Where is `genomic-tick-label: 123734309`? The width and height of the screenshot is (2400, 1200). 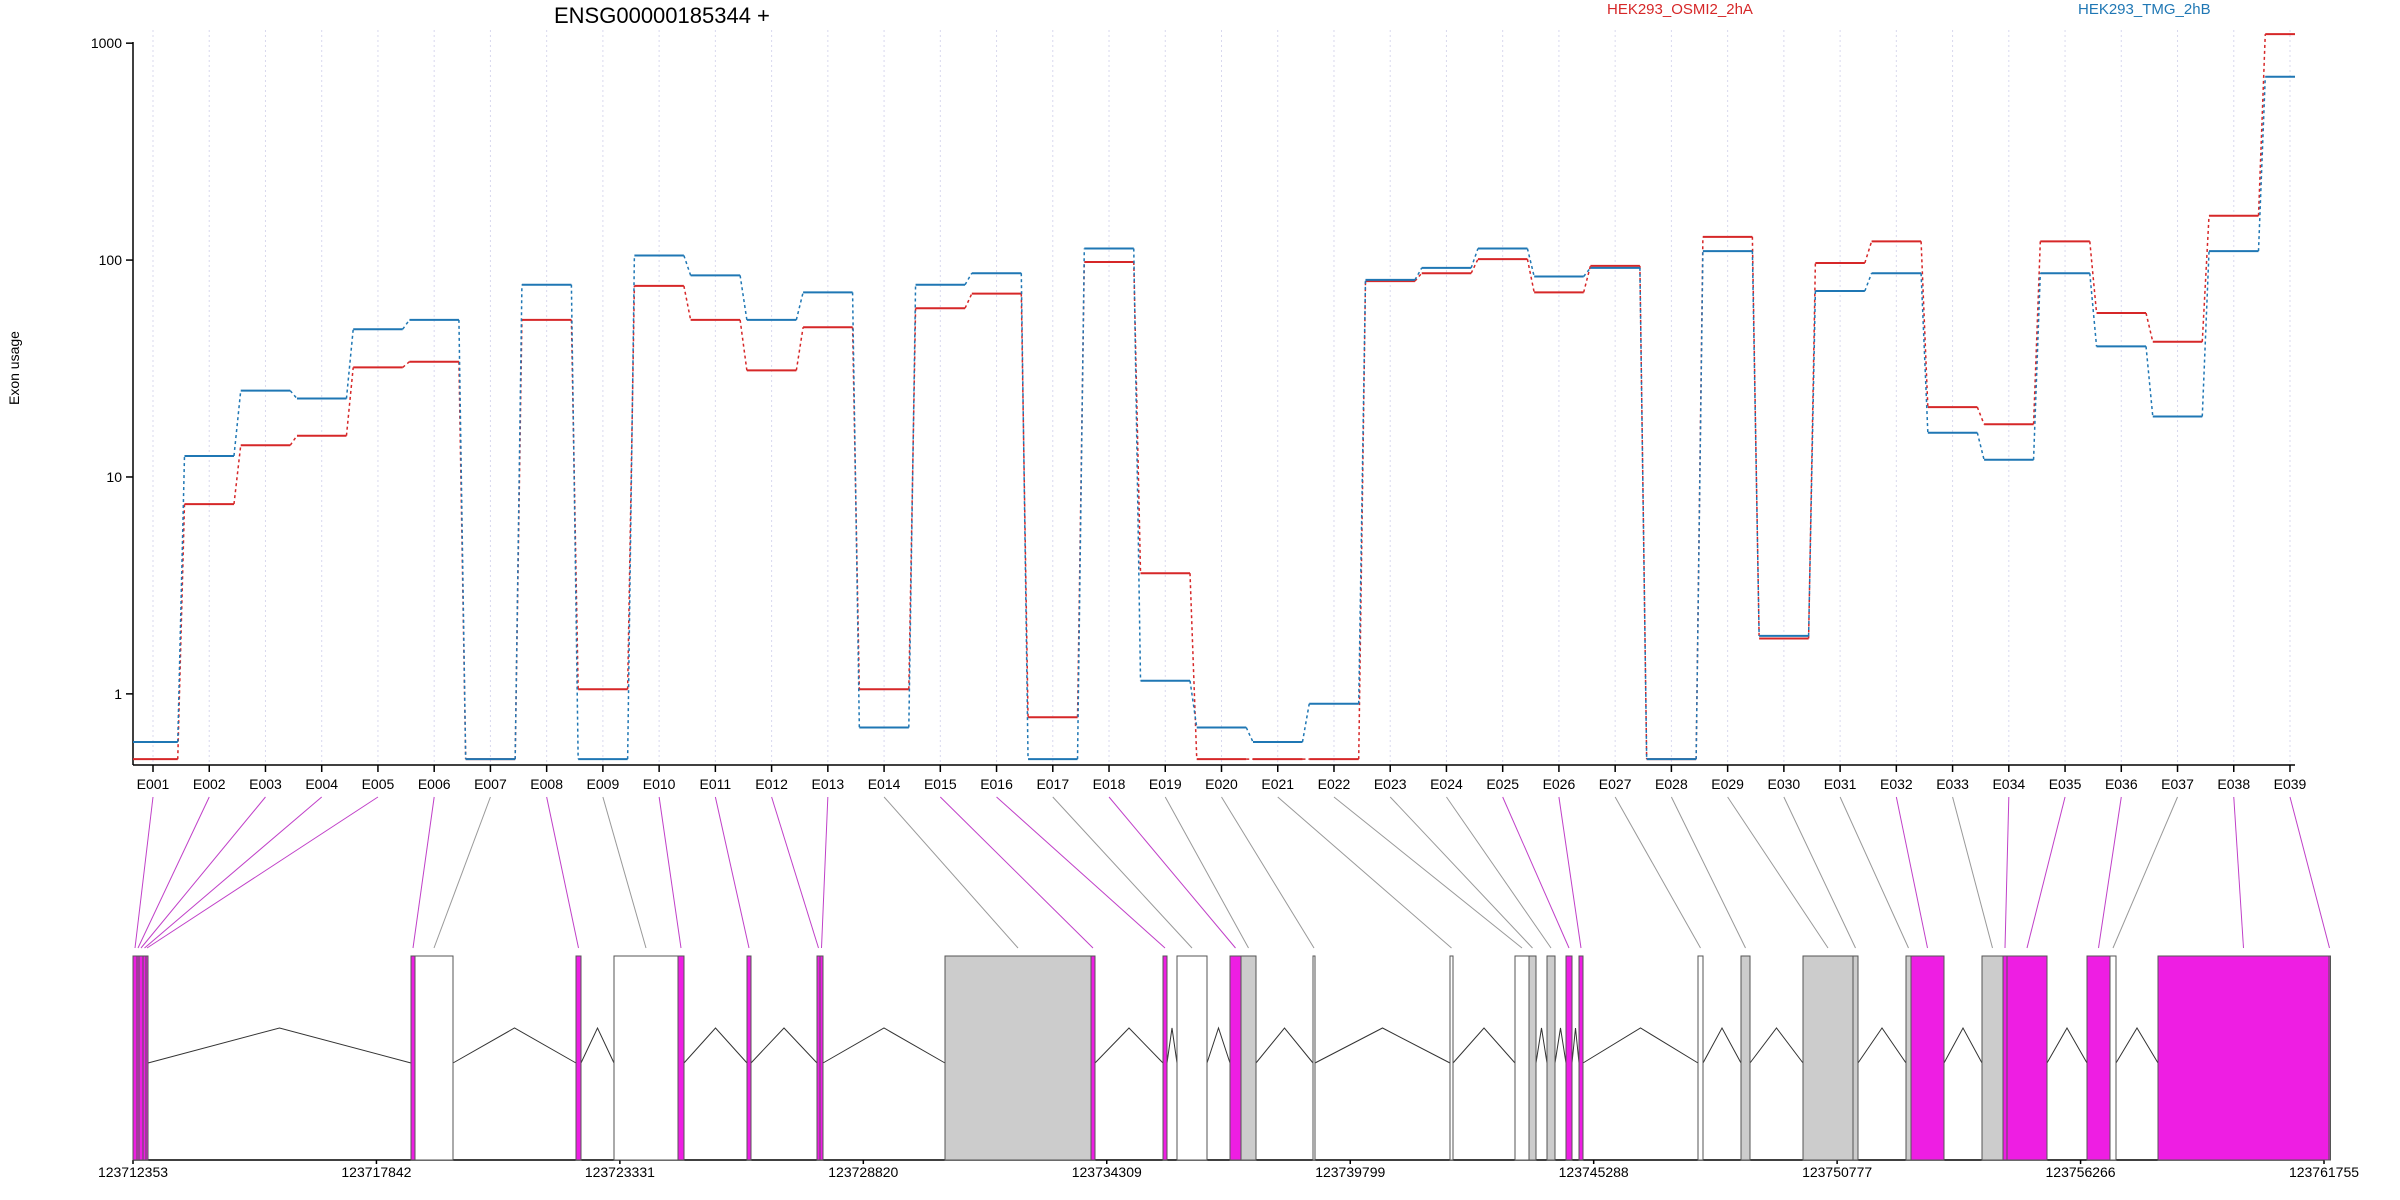 genomic-tick-label: 123734309 is located at coordinates (1107, 1172).